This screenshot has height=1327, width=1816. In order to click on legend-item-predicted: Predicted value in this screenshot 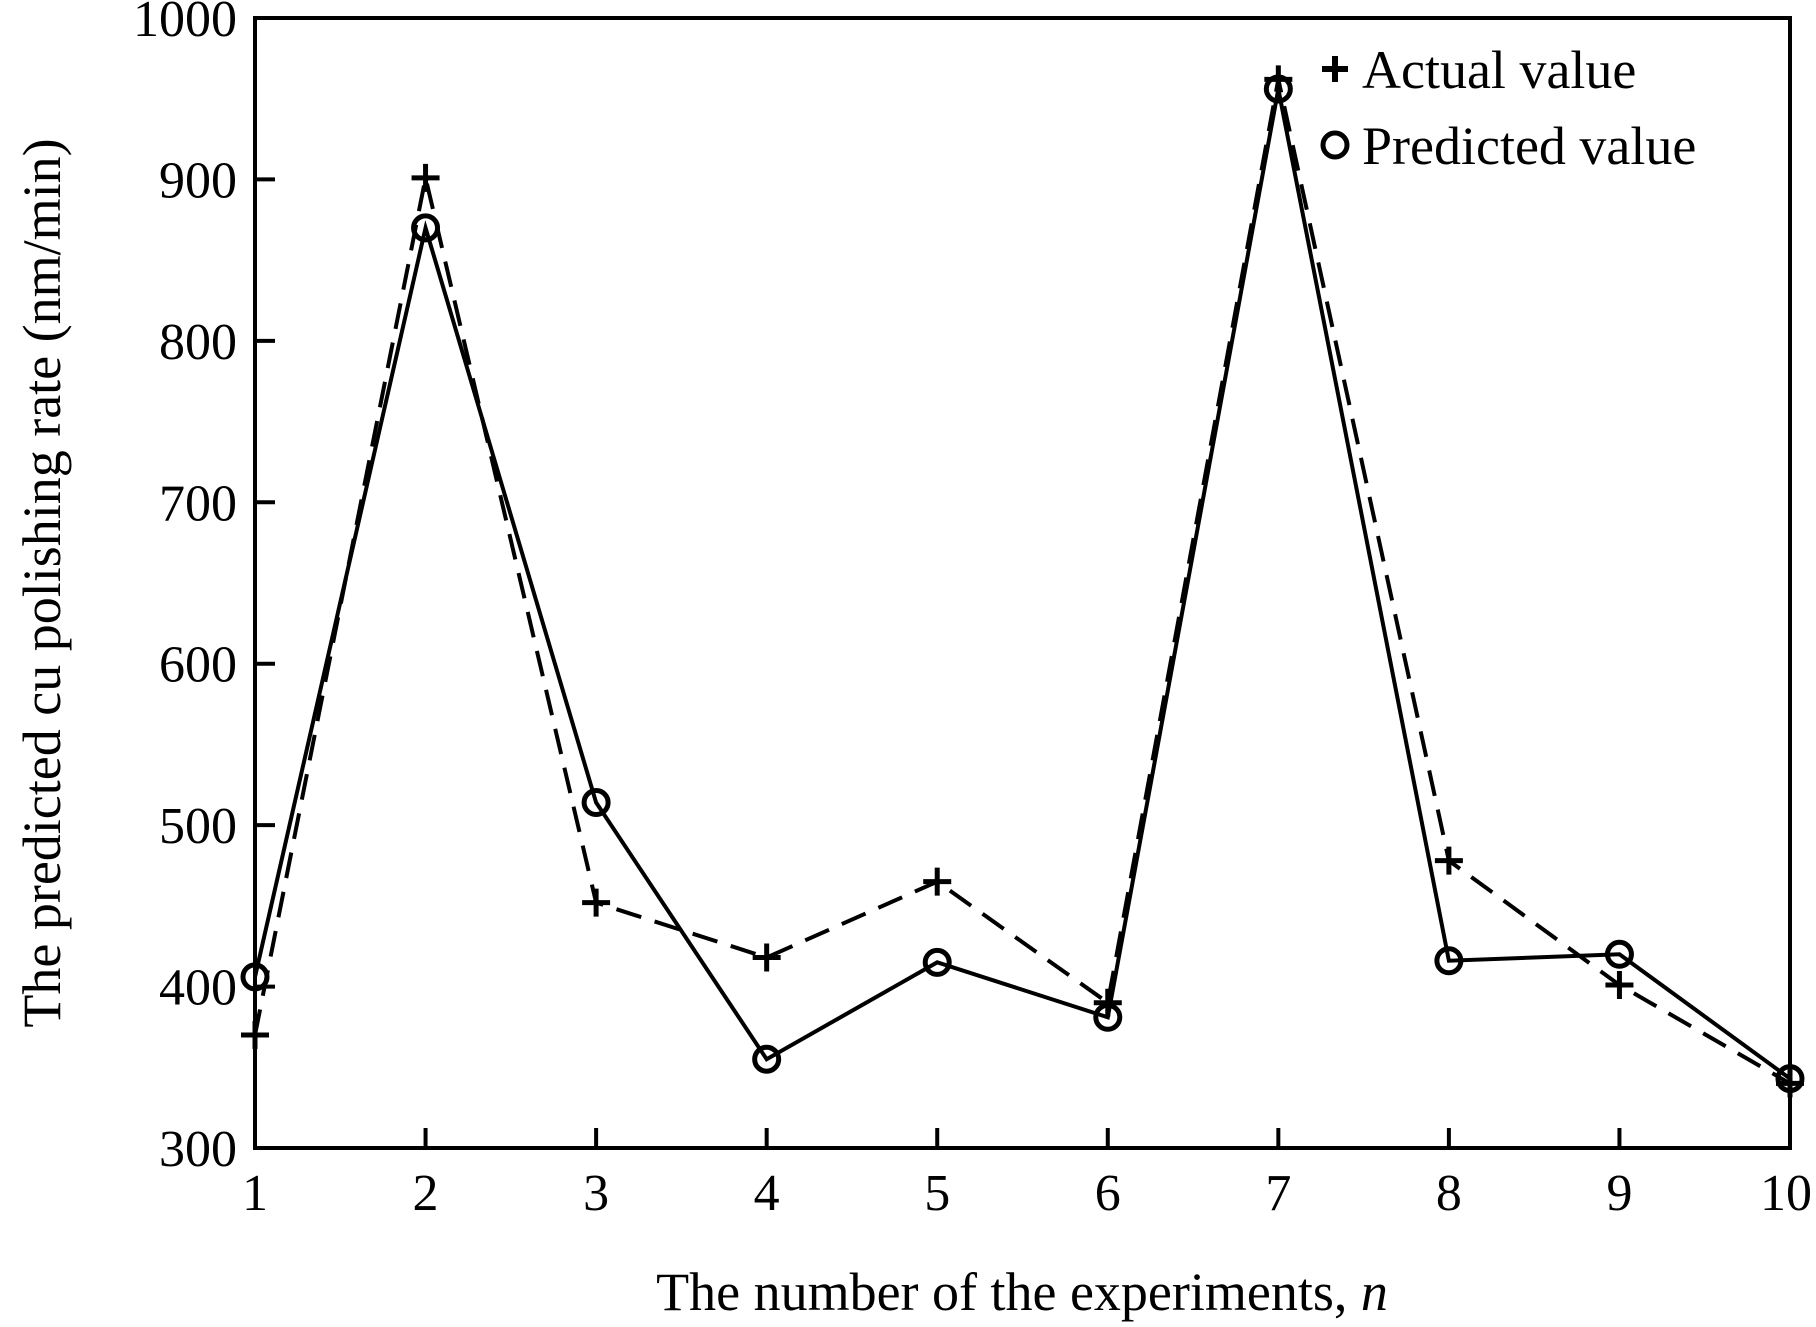, I will do `click(1508, 146)`.